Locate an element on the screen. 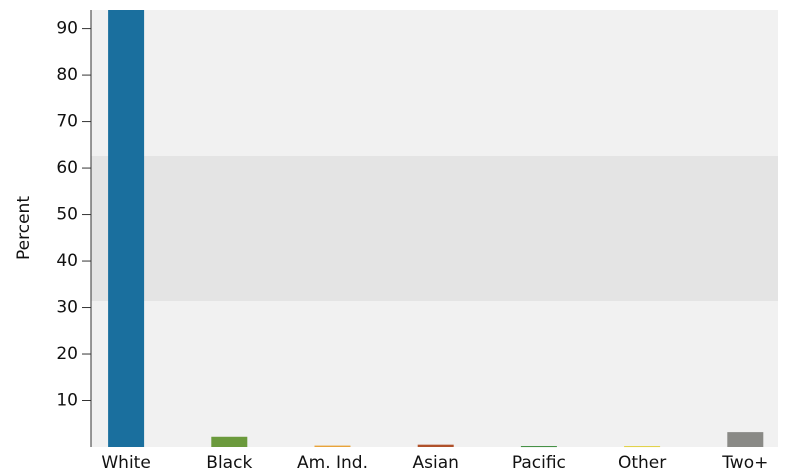  y-tick-label: 70 is located at coordinates (67, 122).